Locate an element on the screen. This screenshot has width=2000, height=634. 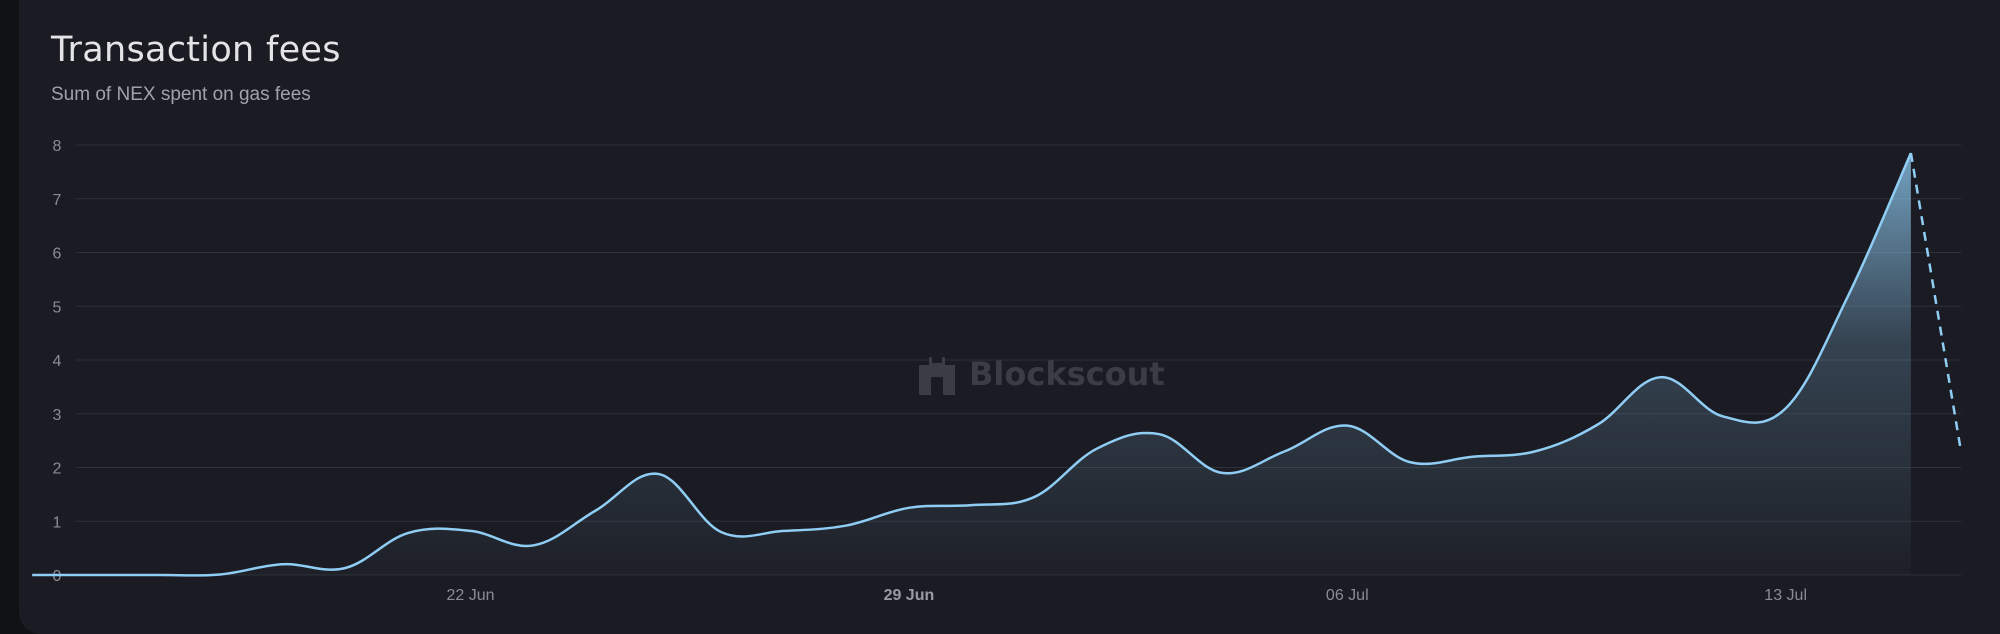
blockscout-logo-icon is located at coordinates (937, 375).